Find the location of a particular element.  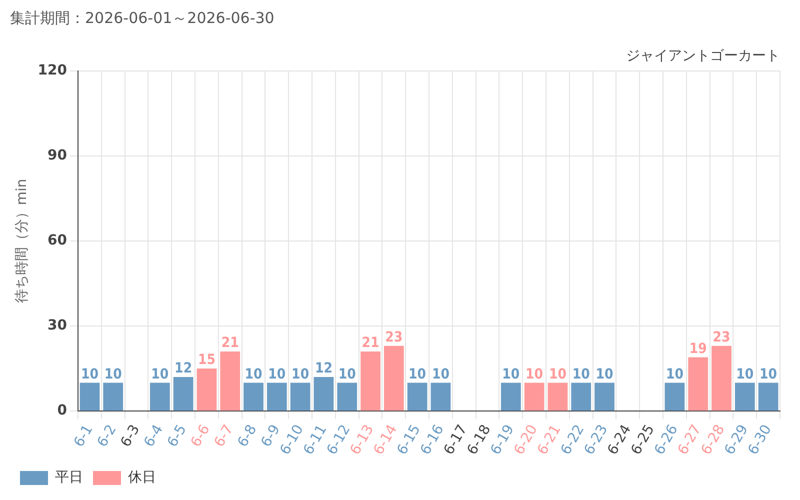

legend-label: 休日 is located at coordinates (142, 478).